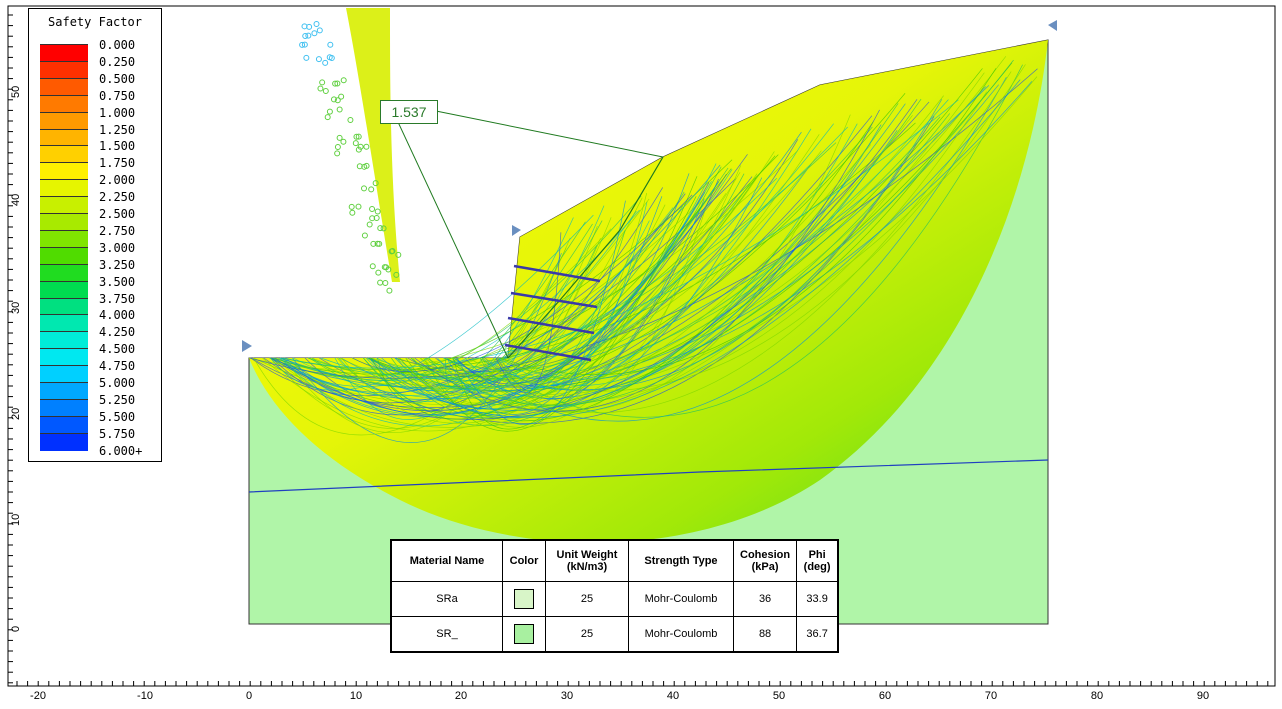 This screenshot has height=709, width=1282. Describe the element at coordinates (642, 683) in the screenshot. I see `x-axis-ticks` at that location.